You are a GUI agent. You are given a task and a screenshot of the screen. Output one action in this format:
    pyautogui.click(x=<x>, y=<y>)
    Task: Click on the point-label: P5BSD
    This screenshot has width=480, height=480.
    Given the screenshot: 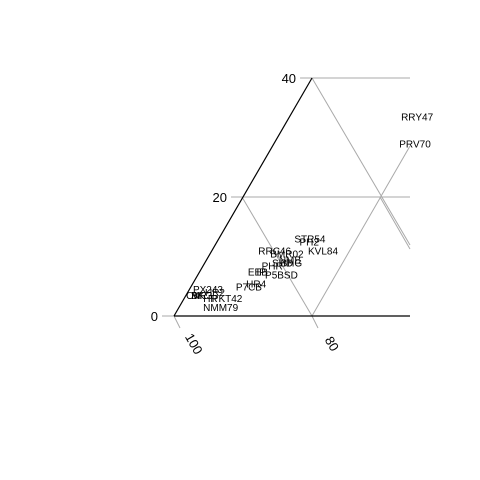 What is the action you would take?
    pyautogui.click(x=281, y=275)
    